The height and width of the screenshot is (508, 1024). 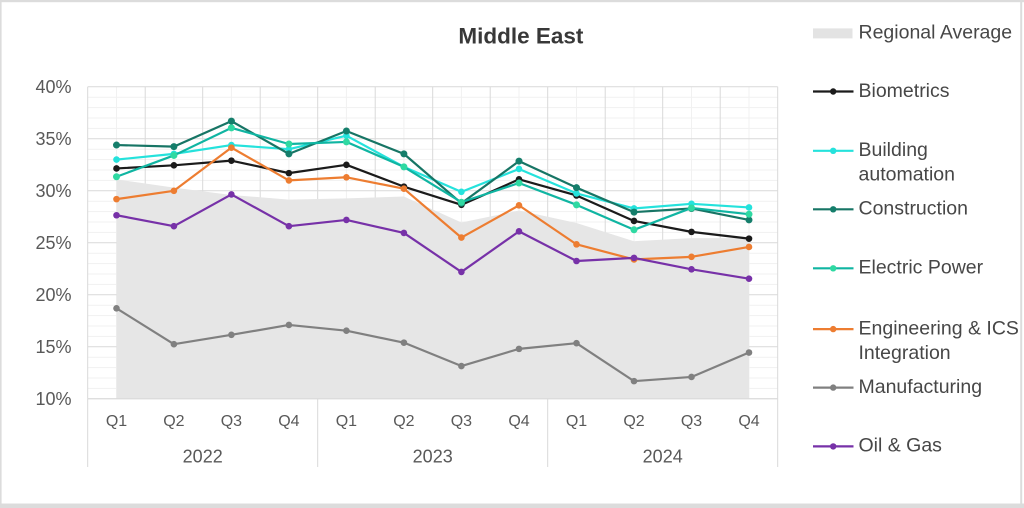 What do you see at coordinates (521, 36) in the screenshot?
I see `svg-text: Middle East` at bounding box center [521, 36].